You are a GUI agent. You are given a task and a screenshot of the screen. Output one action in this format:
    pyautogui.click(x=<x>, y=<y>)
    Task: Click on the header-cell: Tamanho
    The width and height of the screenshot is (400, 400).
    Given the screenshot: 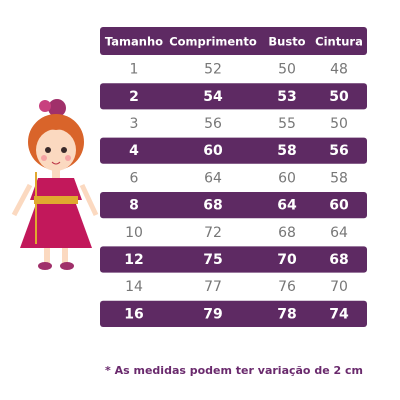 What is the action you would take?
    pyautogui.click(x=134, y=42)
    